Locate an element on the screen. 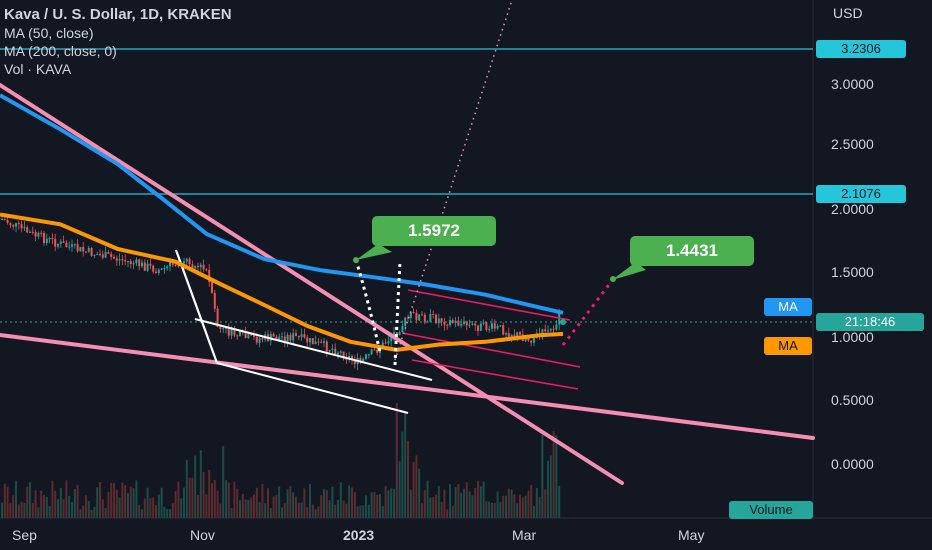  channel-mid-line is located at coordinates (491, 350).